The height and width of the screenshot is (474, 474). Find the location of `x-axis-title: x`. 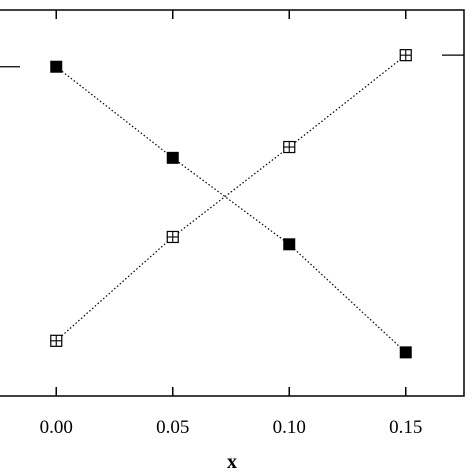

x-axis-title: x is located at coordinates (232, 462).